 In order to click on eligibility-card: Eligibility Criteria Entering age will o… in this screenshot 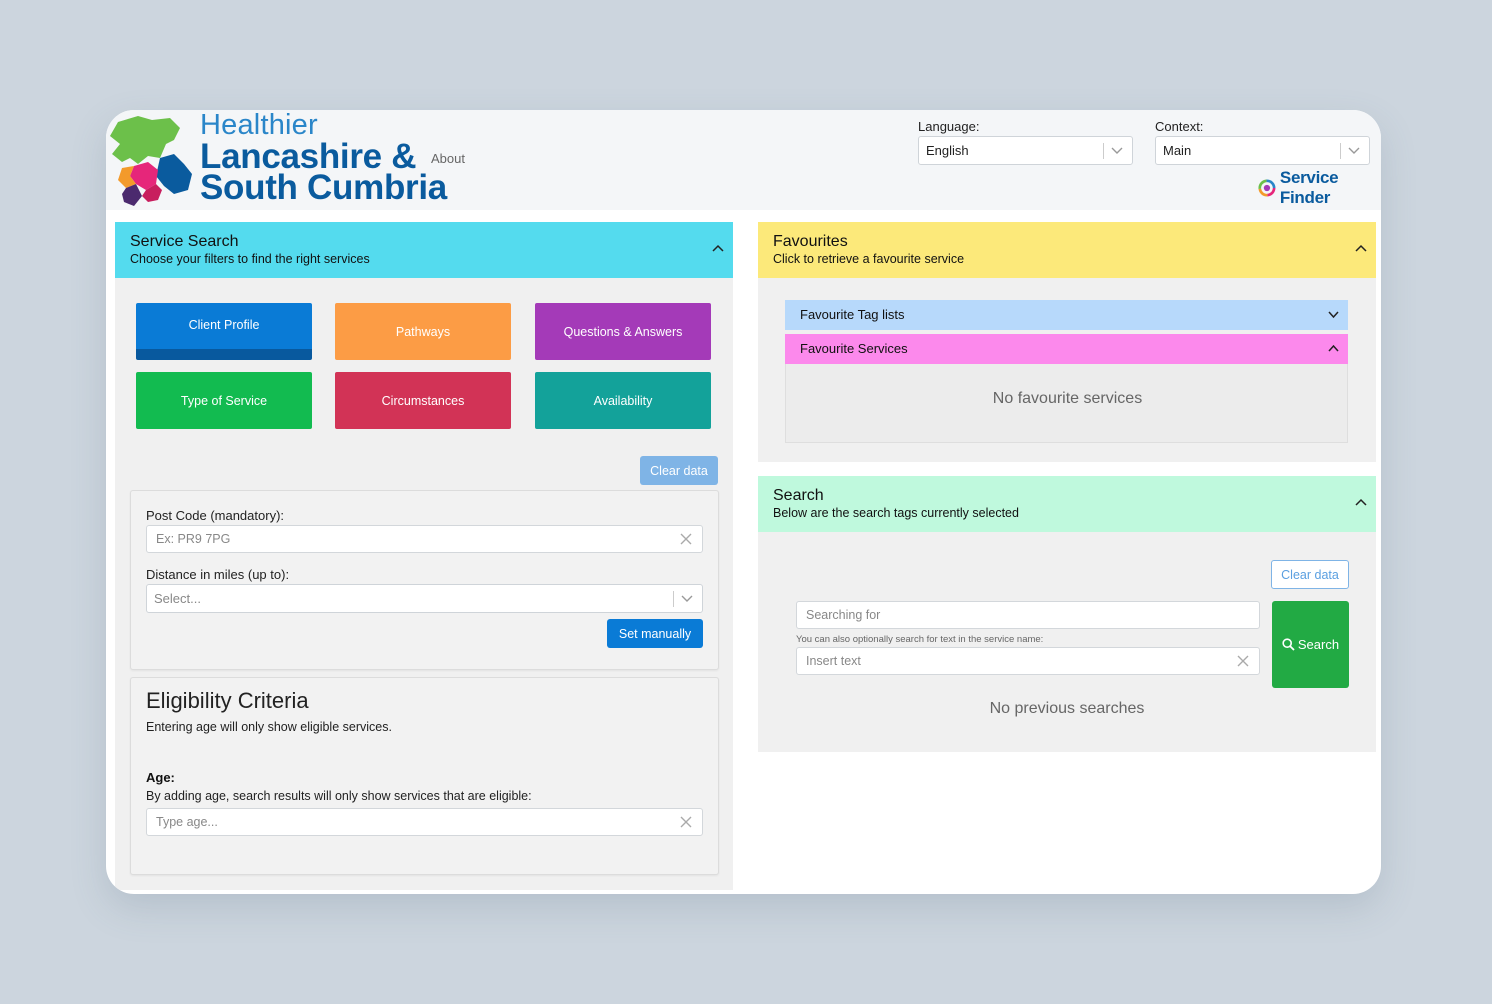, I will do `click(424, 776)`.